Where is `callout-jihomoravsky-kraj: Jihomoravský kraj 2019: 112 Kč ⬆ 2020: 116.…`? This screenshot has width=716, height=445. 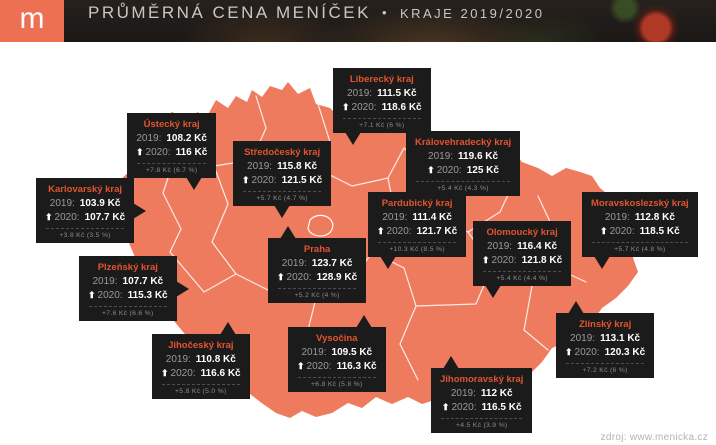
callout-jihomoravsky-kraj: Jihomoravský kraj 2019: 112 Kč ⬆ 2020: 116.… is located at coordinates (482, 394).